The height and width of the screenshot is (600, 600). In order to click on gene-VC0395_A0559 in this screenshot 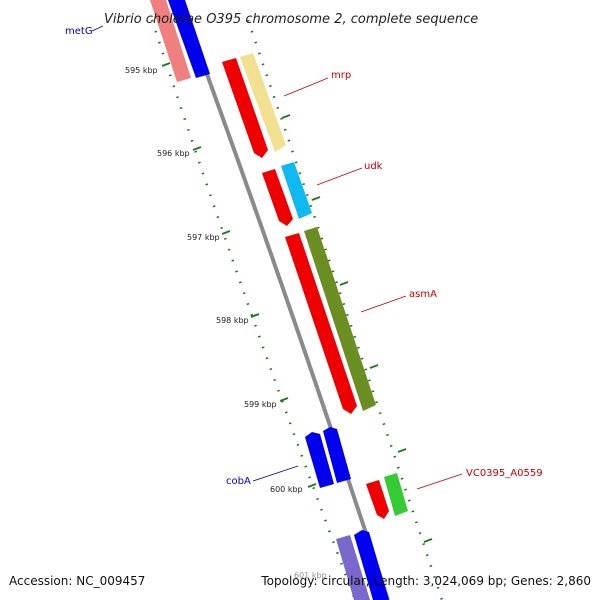, I will do `click(387, 496)`.